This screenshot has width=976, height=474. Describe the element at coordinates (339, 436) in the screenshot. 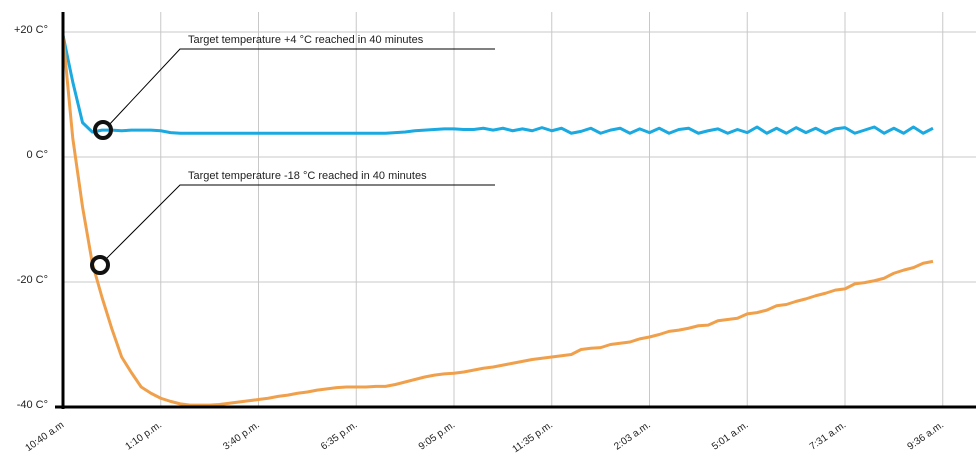

I see `x-tick-label: 6:35 p.m.` at that location.